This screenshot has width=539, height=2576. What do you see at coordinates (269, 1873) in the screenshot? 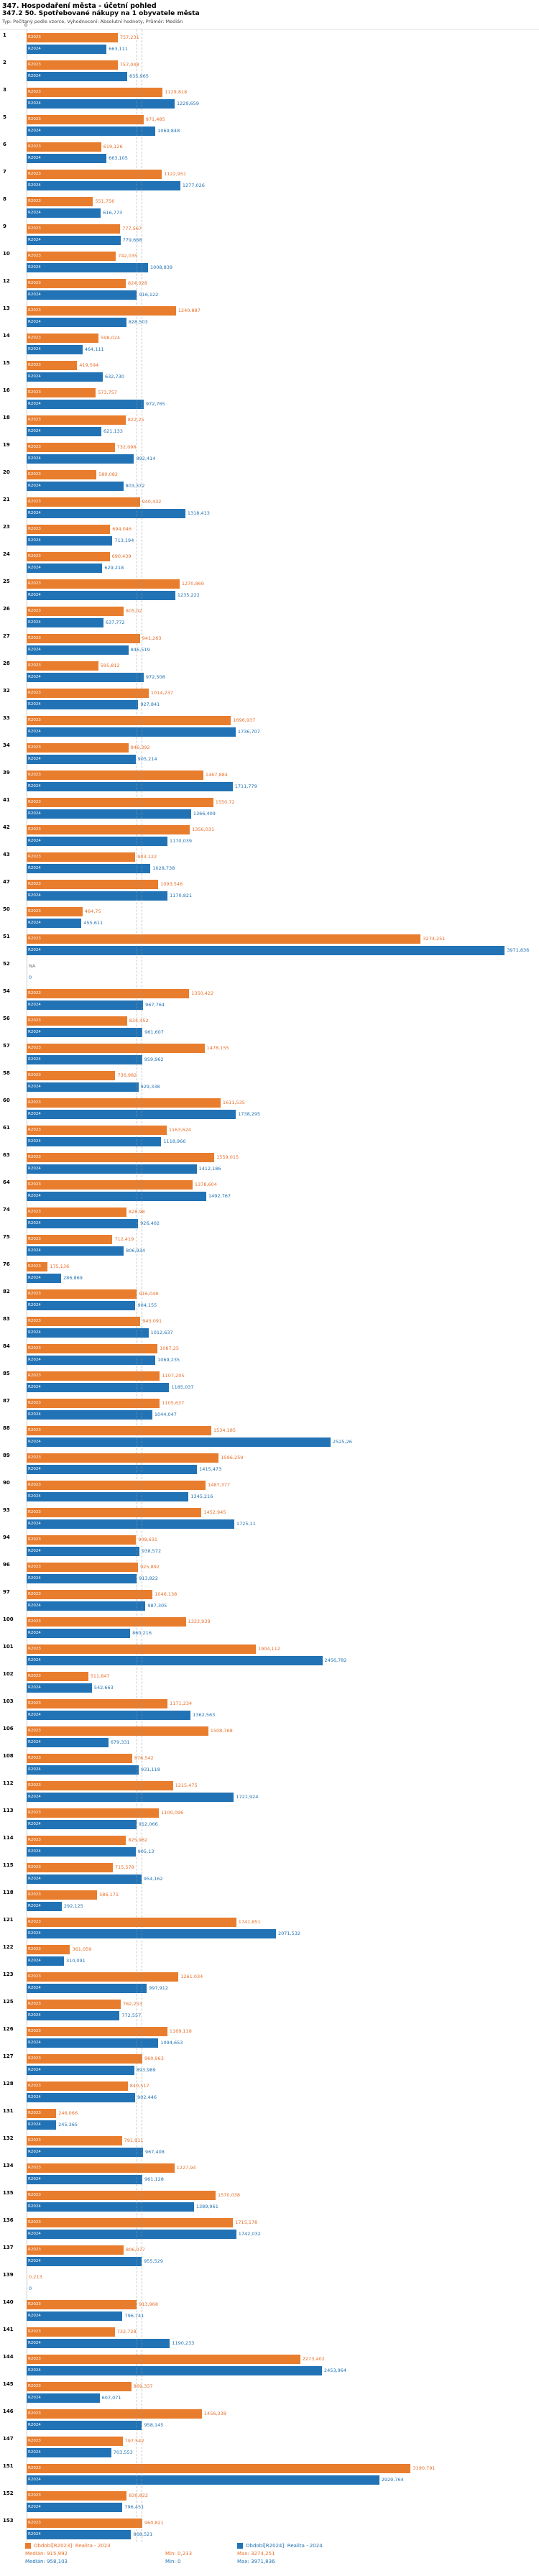
I see `bar-row: 115 R2023 715,578 R2024 954,162` at bounding box center [269, 1873].